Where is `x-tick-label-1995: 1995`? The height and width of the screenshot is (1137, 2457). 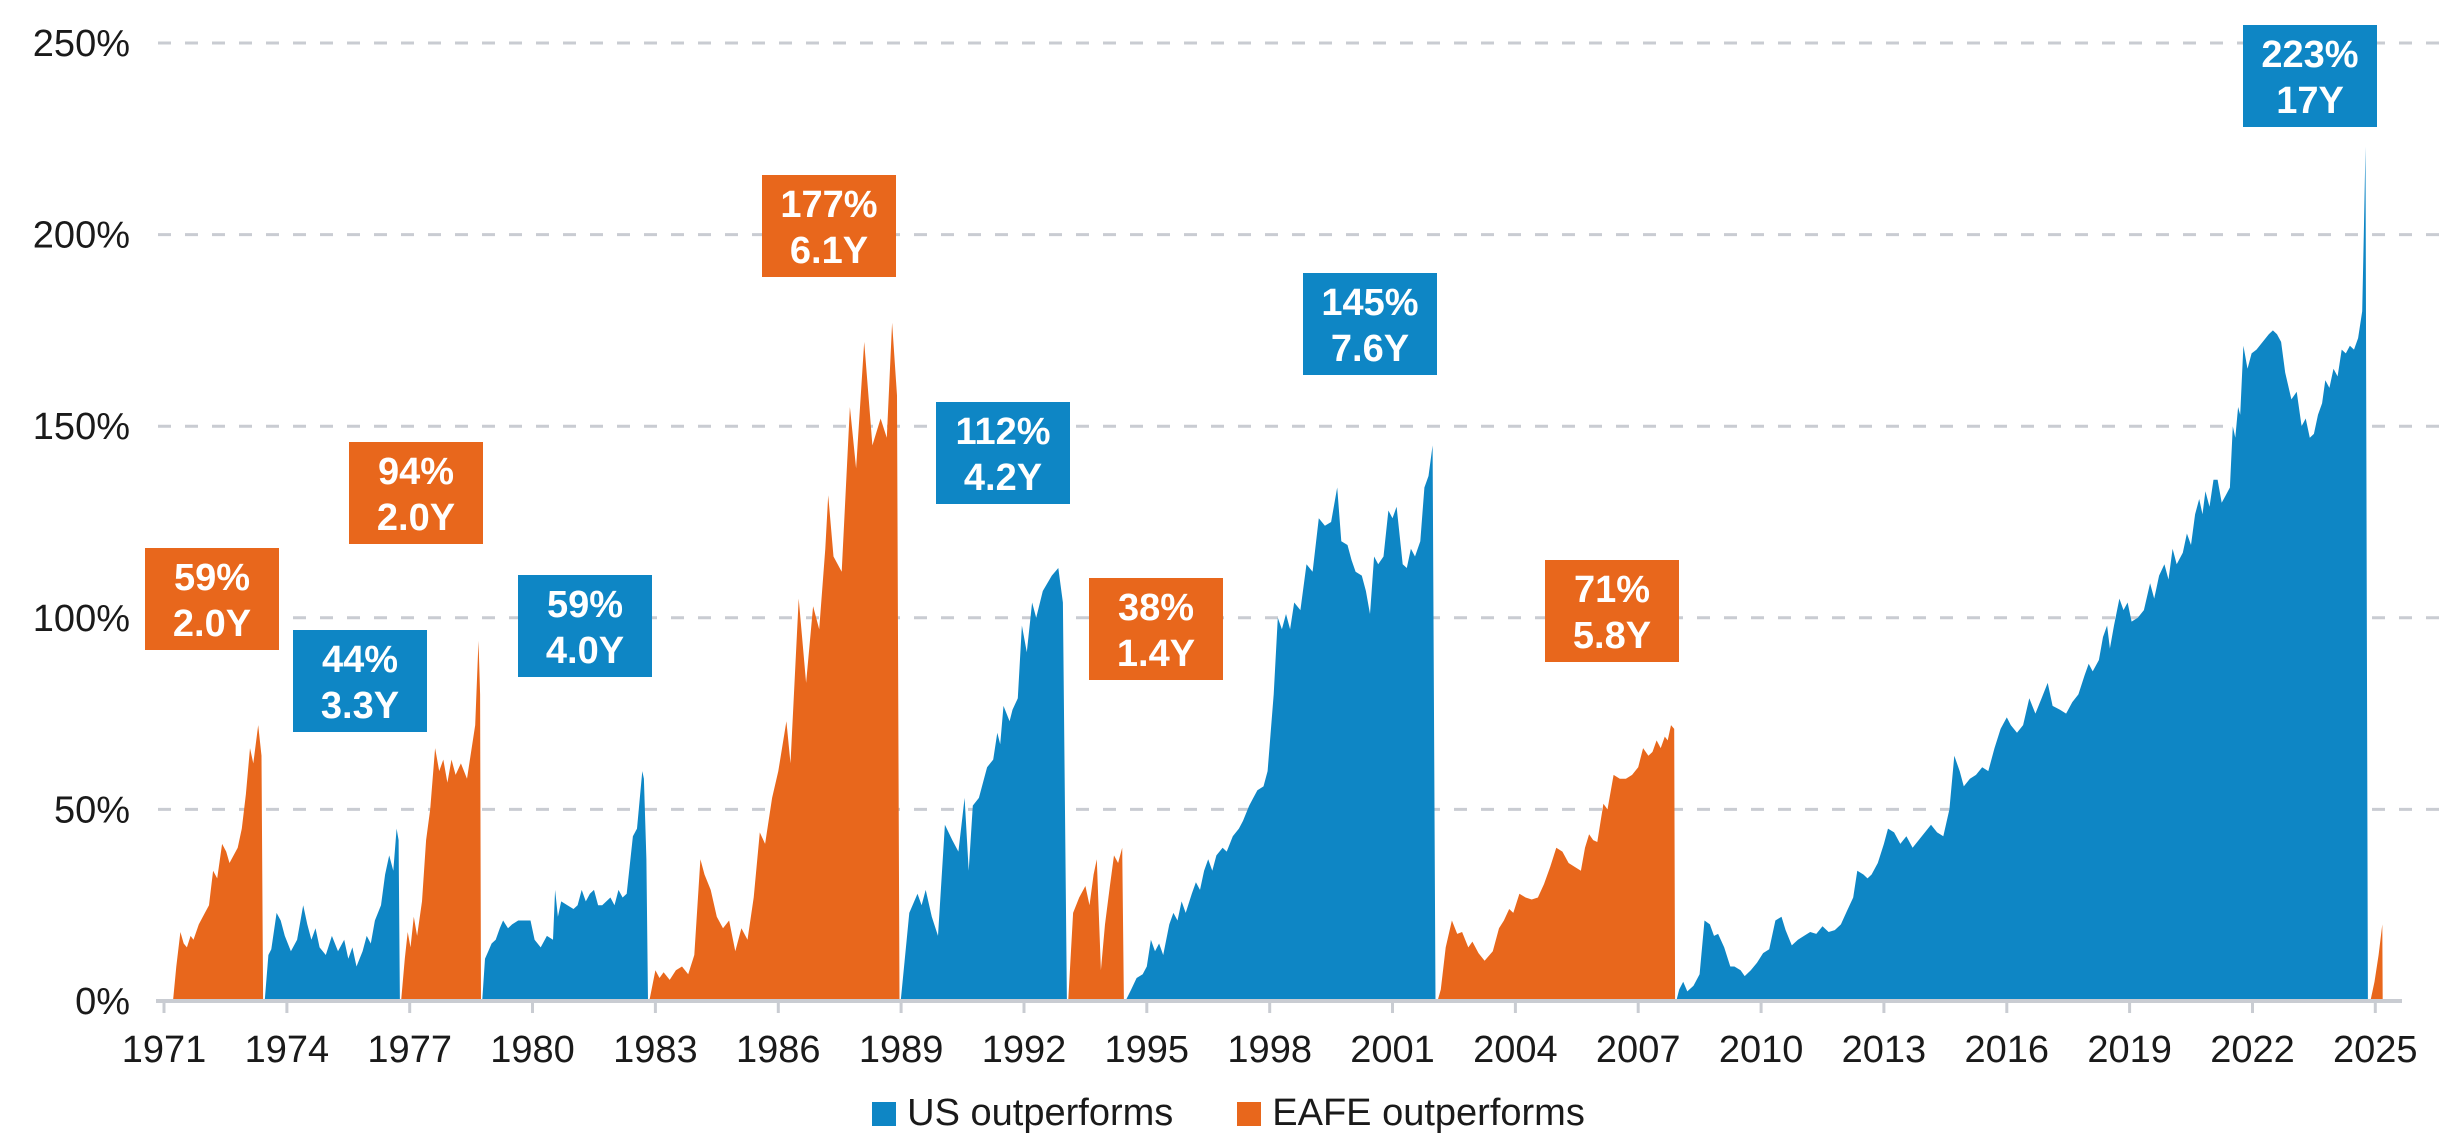
x-tick-label-1995: 1995 is located at coordinates (1147, 1050).